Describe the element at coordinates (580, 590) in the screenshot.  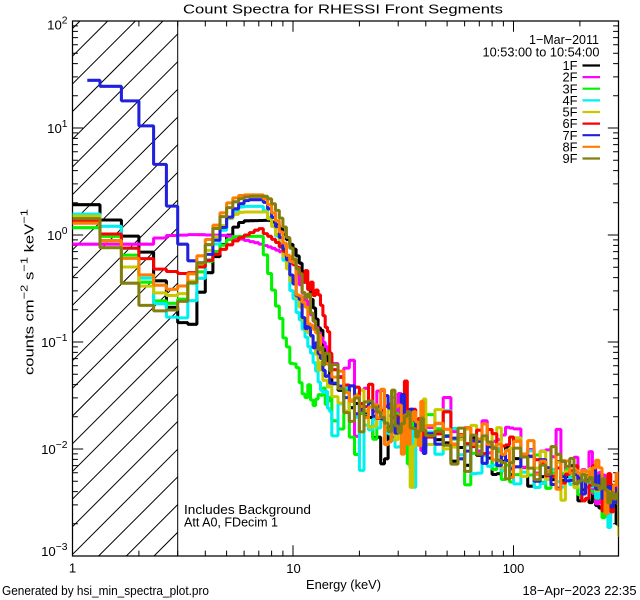
I see `svg-text: 18−Apr−2023 22:35` at that location.